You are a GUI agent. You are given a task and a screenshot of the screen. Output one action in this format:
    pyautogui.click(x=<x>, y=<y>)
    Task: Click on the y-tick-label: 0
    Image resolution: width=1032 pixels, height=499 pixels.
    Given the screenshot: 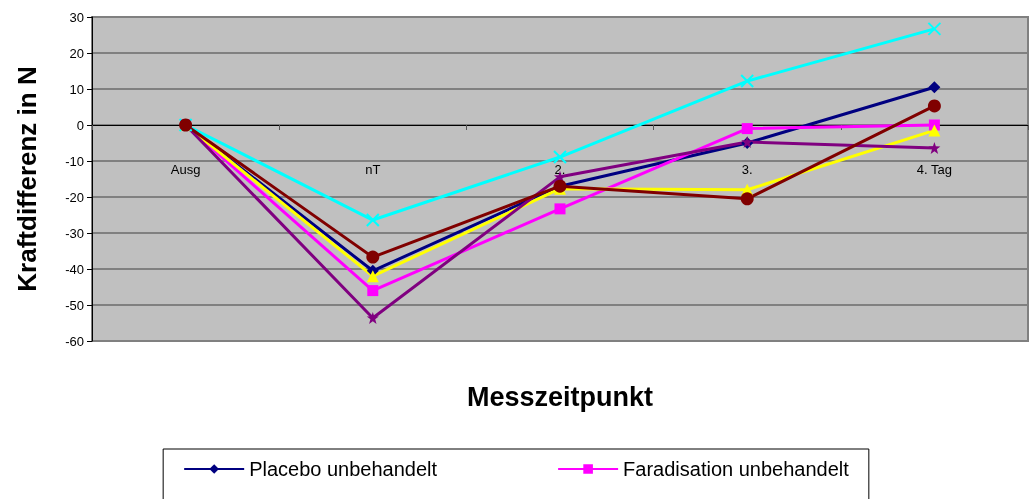 What is the action you would take?
    pyautogui.click(x=80, y=125)
    